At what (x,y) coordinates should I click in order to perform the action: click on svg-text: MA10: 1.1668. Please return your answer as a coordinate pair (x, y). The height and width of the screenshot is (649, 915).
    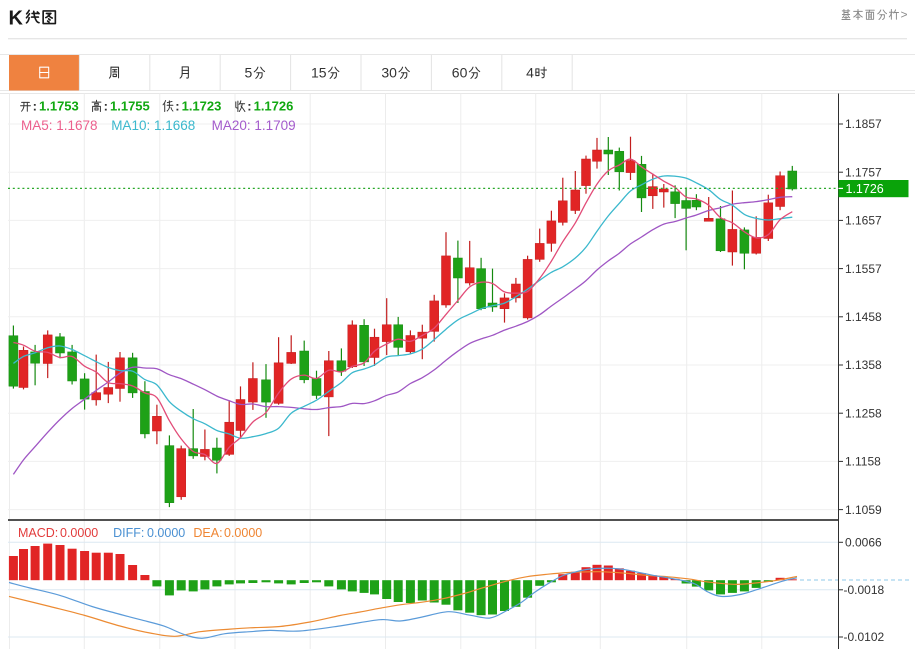
    Looking at the image, I should click on (153, 125).